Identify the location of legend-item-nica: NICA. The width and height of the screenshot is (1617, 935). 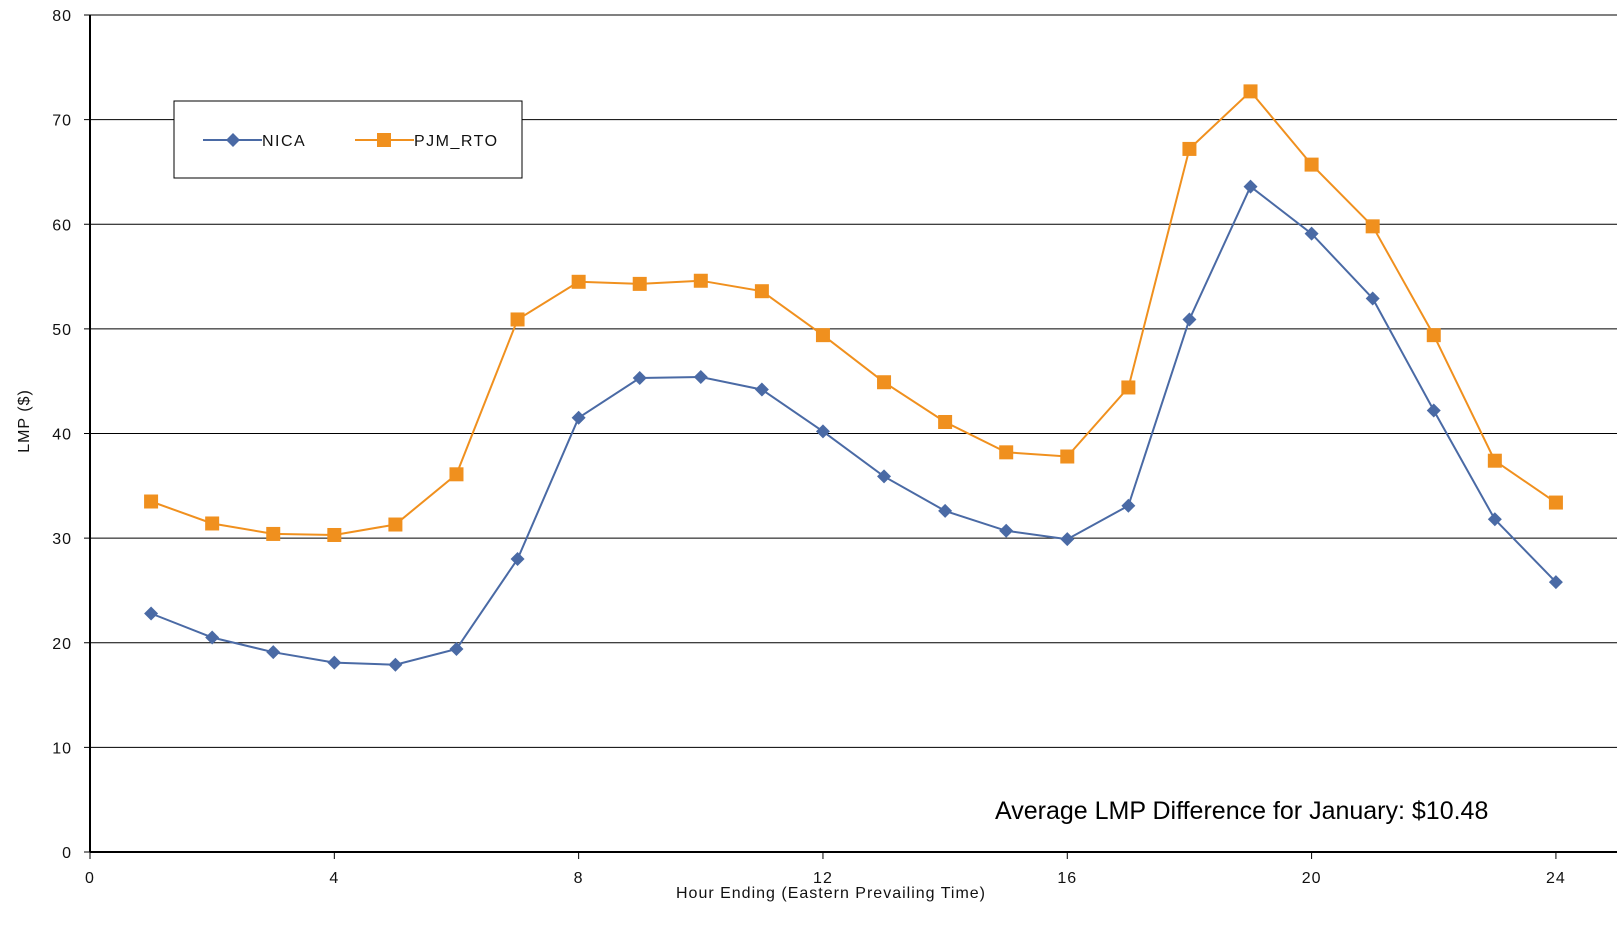
(254, 141).